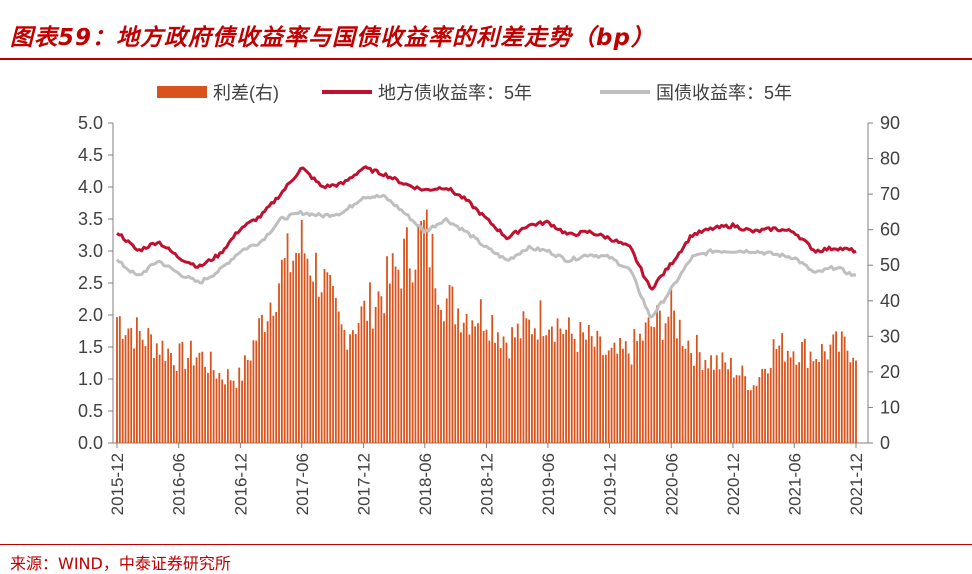 The width and height of the screenshot is (972, 574). Describe the element at coordinates (90, 379) in the screenshot. I see `y-left-tick-label: 1.0` at that location.